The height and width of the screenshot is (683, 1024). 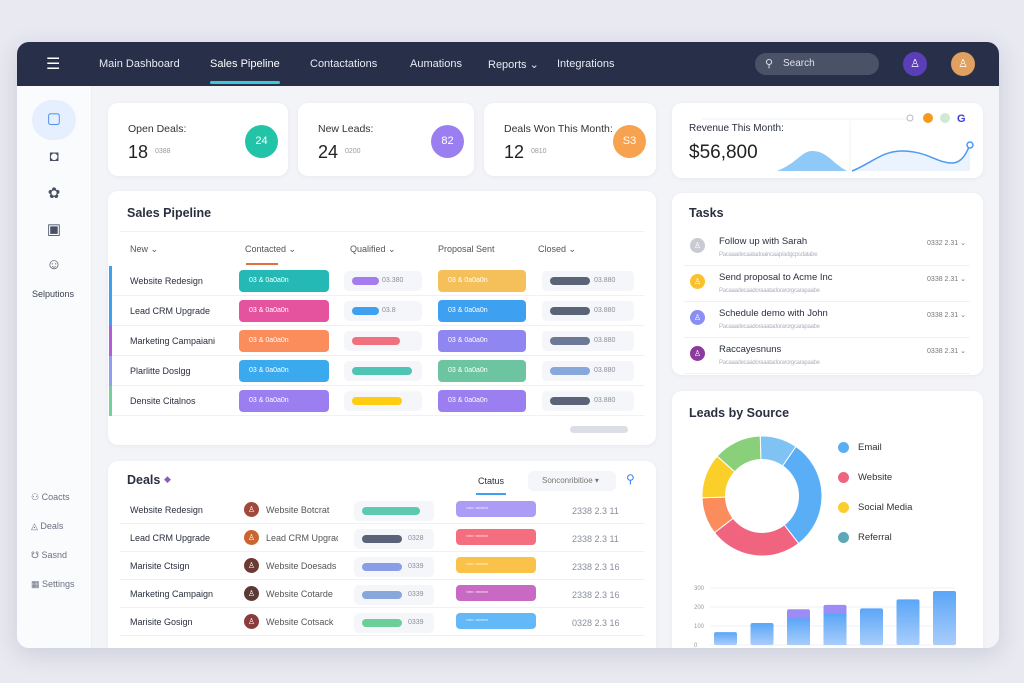 I want to click on sidebar-item-solutions-icon: ☺, so click(x=54, y=264).